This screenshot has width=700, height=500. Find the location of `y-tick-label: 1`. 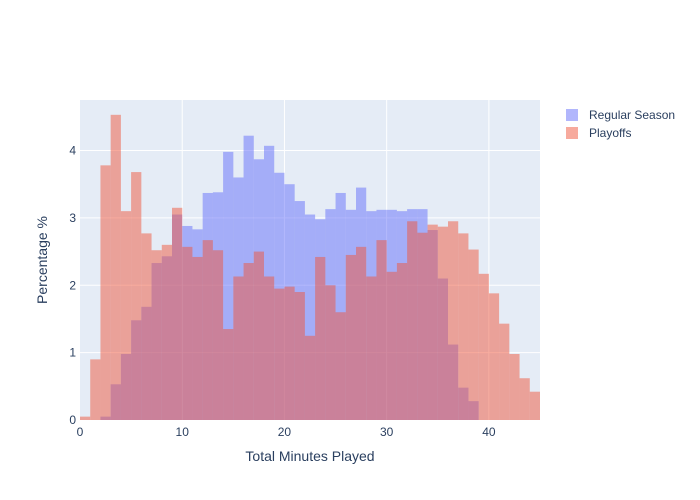

y-tick-label: 1 is located at coordinates (72, 353).